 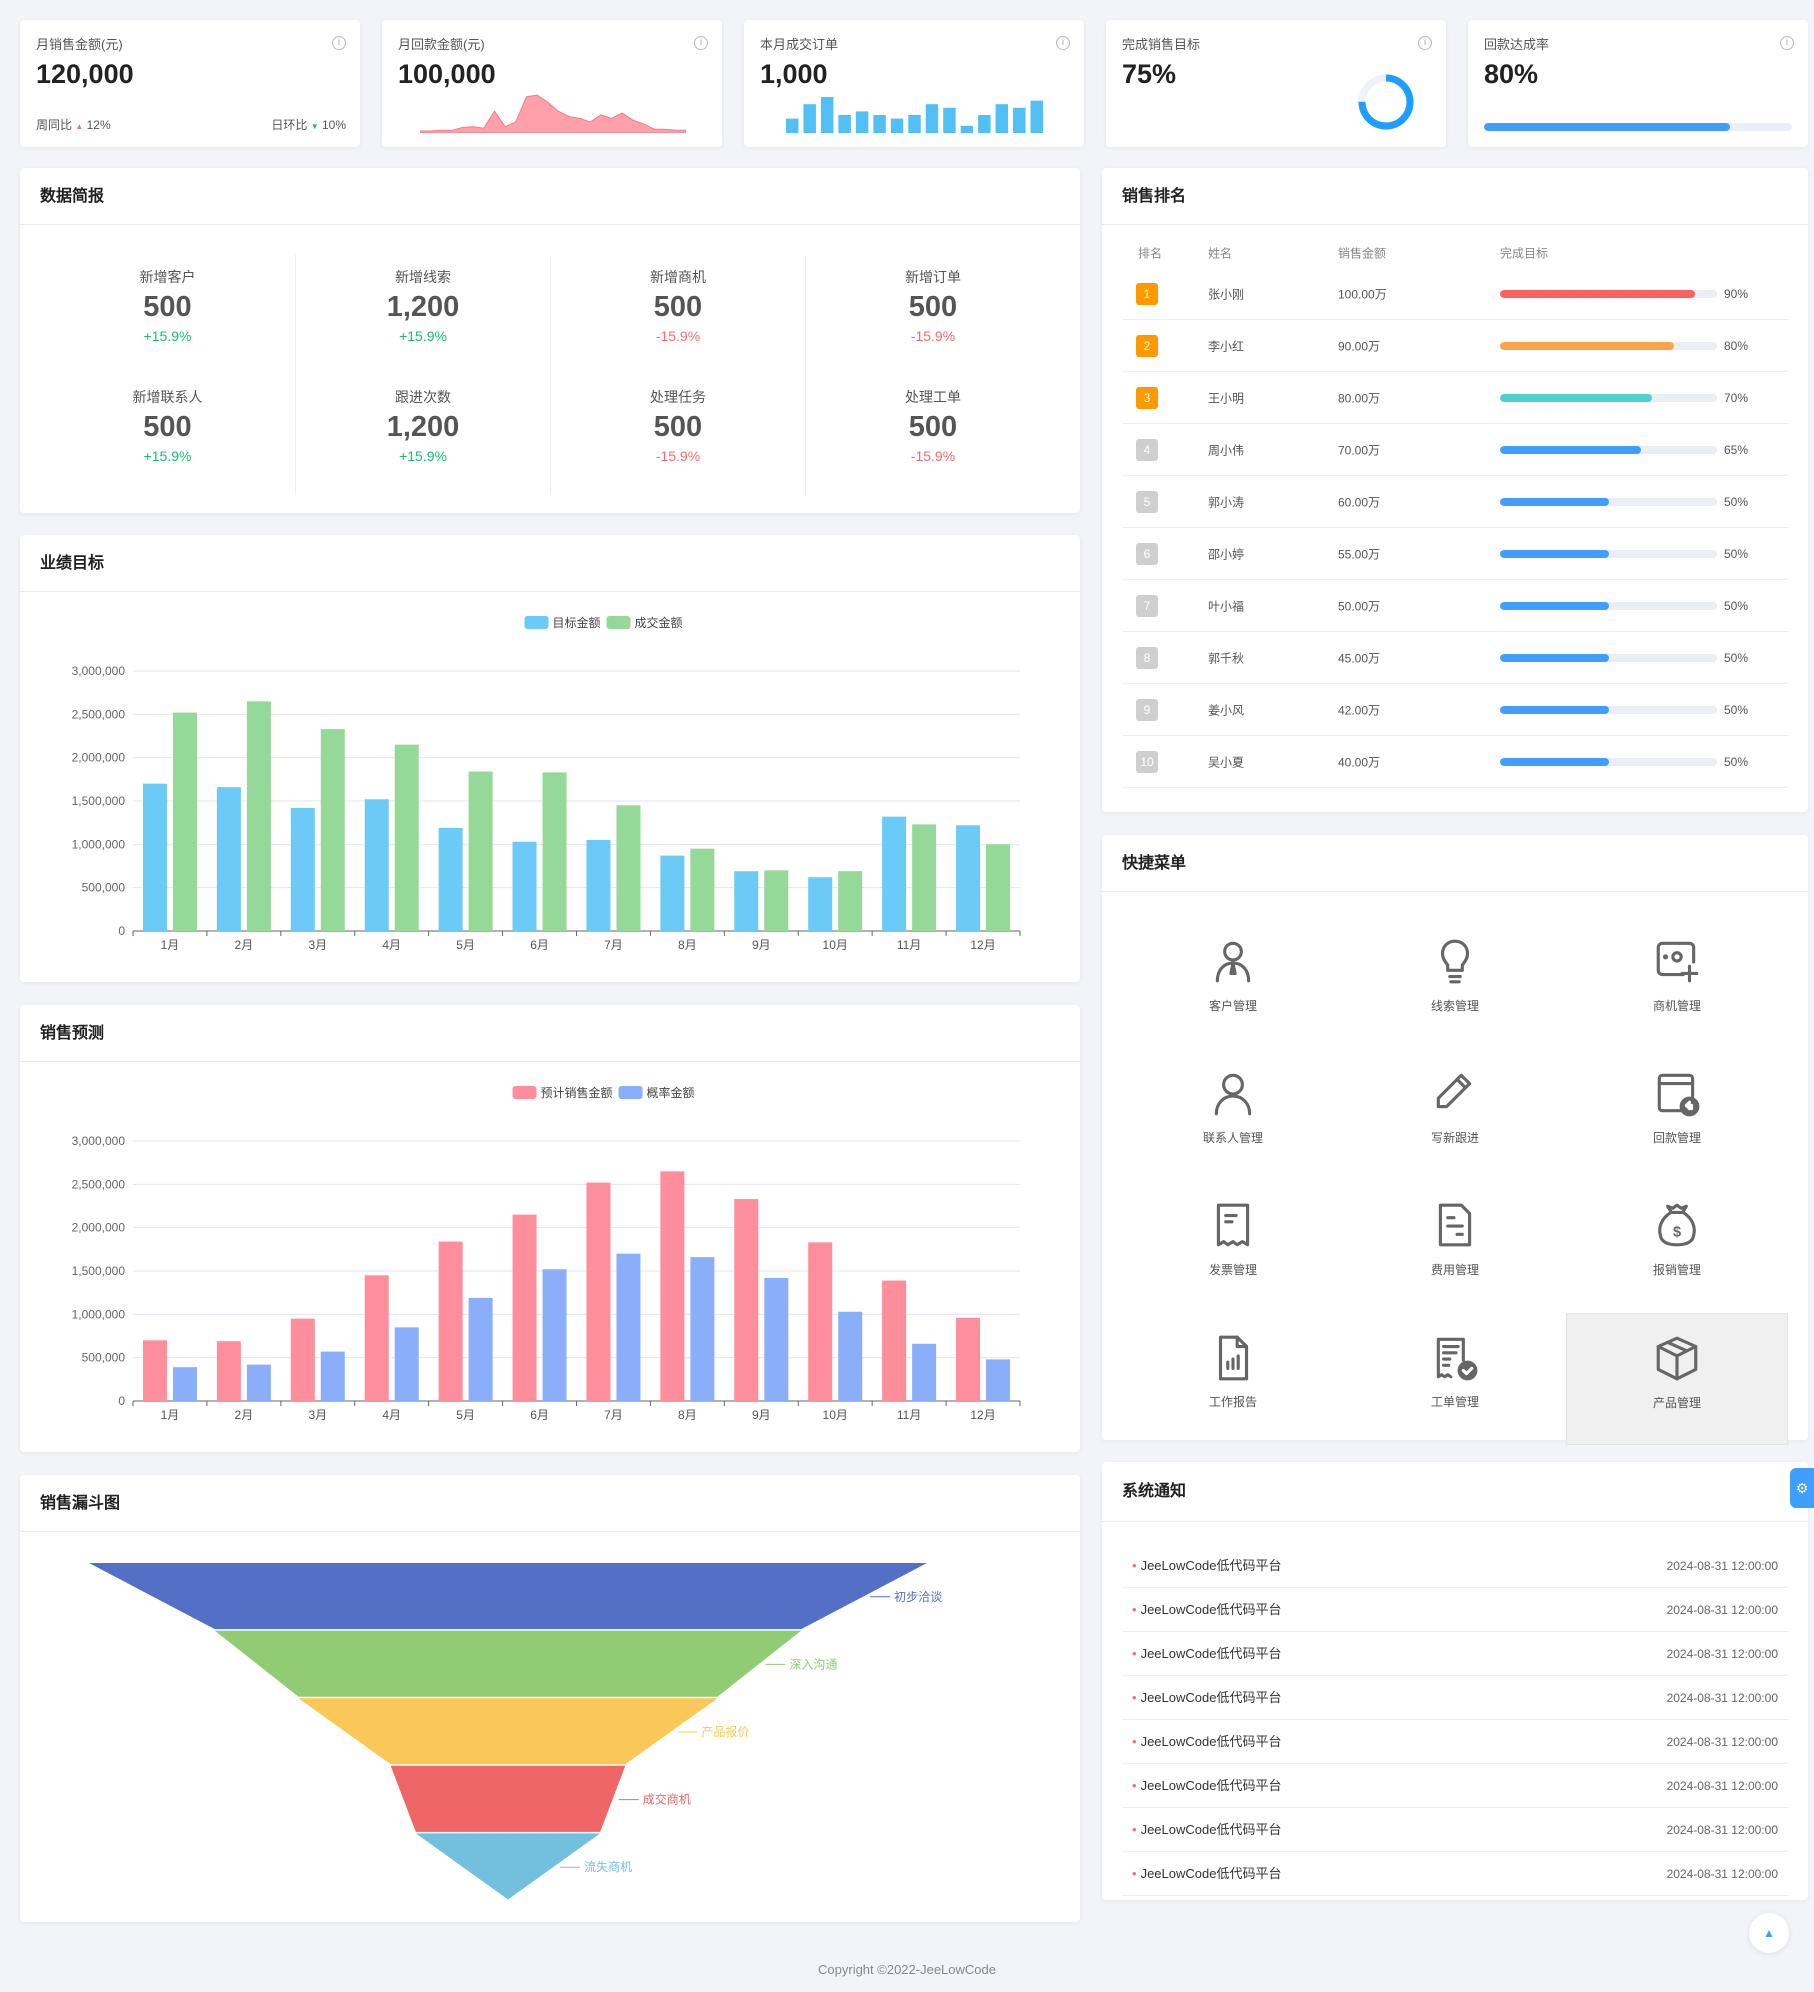 I want to click on panel-title: 销售排名, so click(x=1455, y=196).